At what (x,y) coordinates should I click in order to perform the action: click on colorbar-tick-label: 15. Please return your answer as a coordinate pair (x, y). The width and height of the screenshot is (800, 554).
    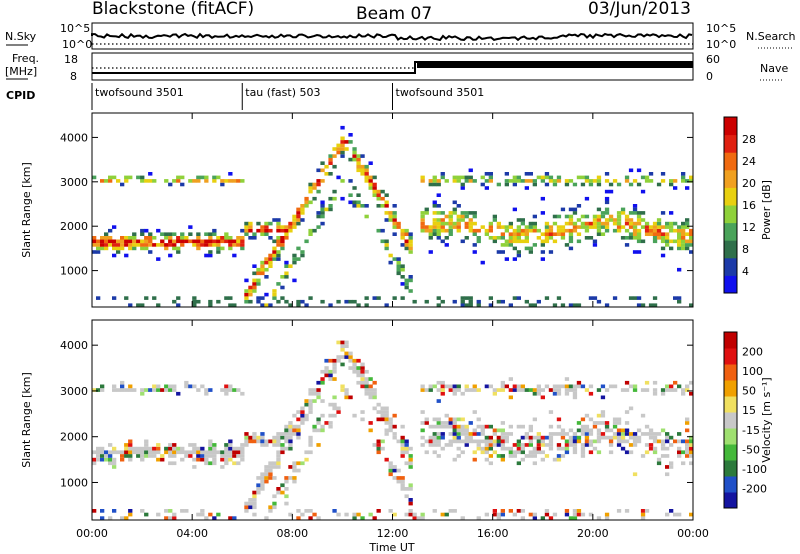
    Looking at the image, I should click on (749, 410).